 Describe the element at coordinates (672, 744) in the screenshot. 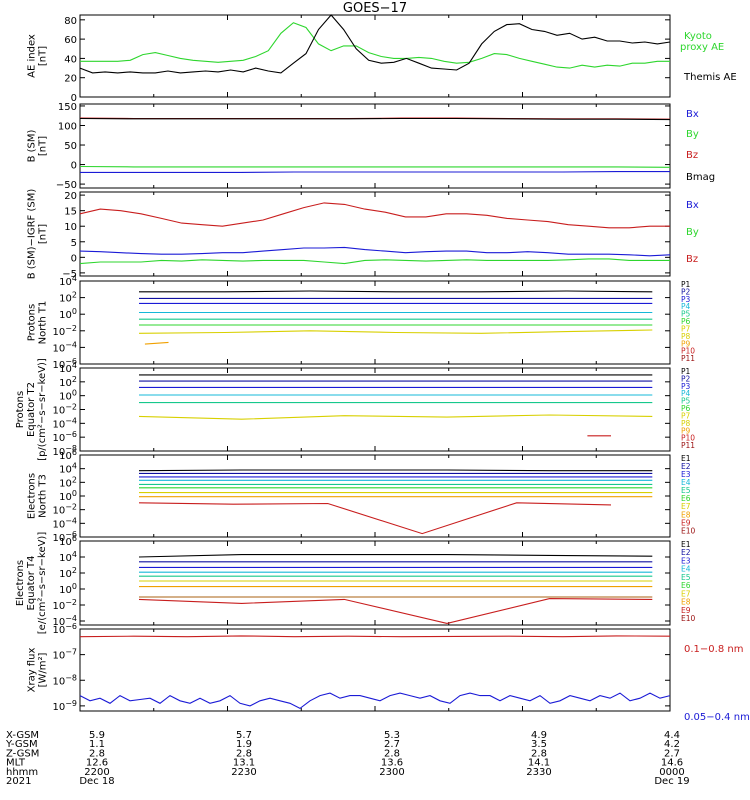

I see `footer-cell: 4.2` at that location.